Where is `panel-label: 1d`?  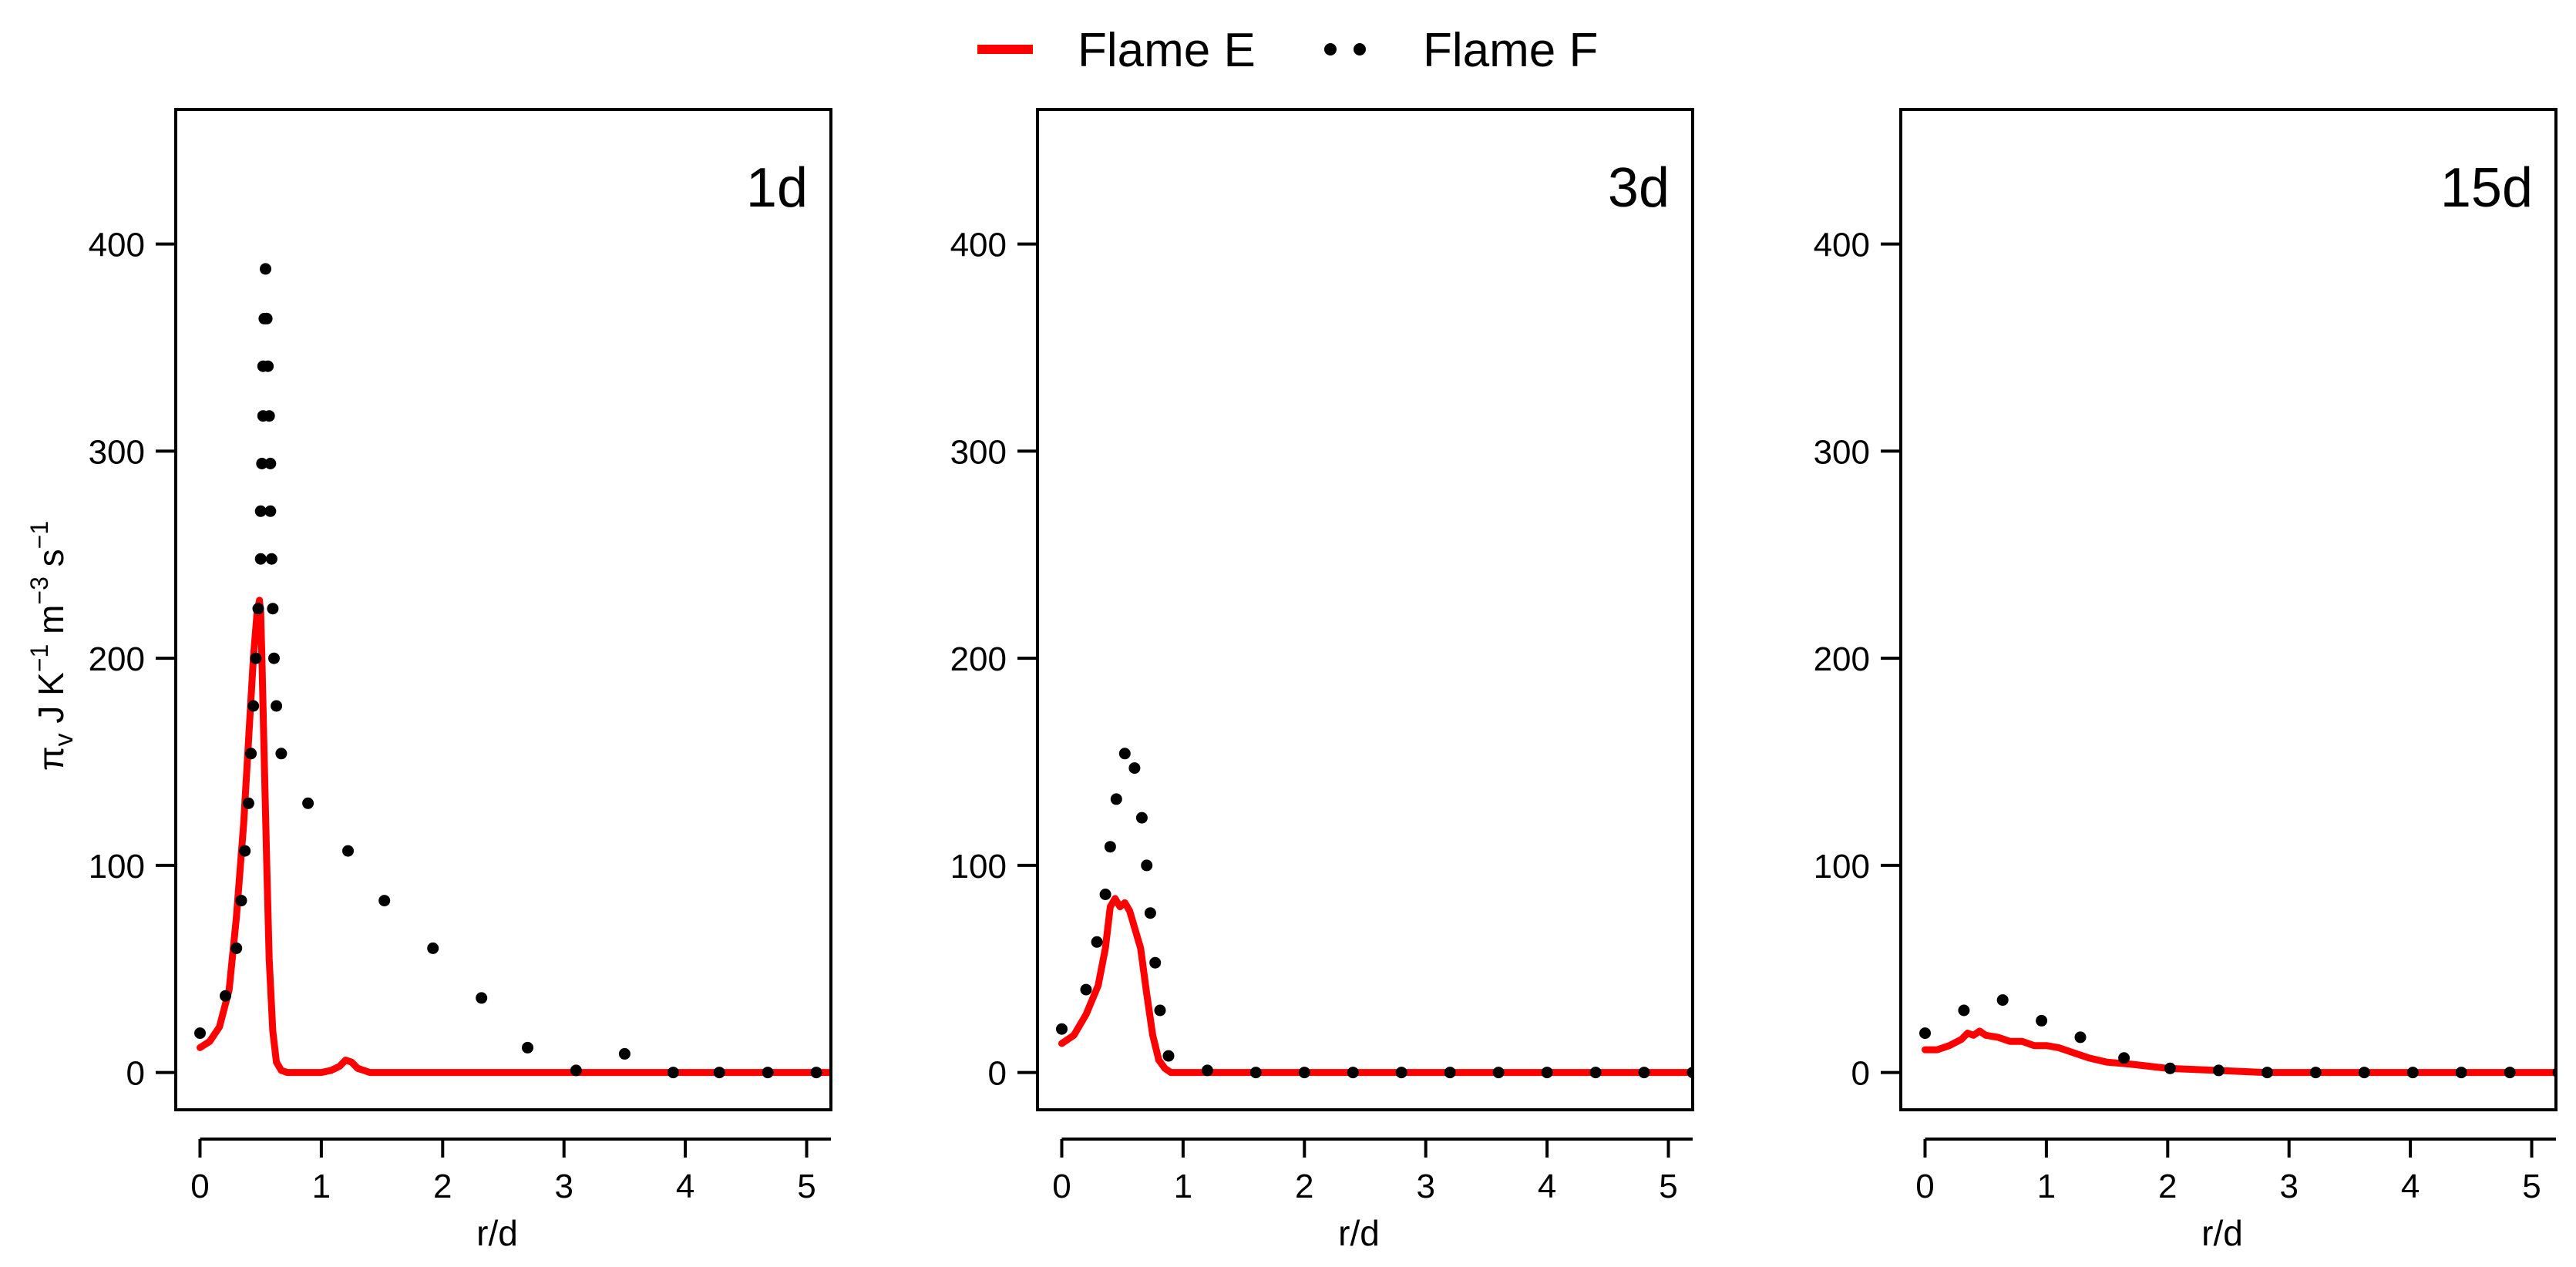 panel-label: 1d is located at coordinates (777, 188).